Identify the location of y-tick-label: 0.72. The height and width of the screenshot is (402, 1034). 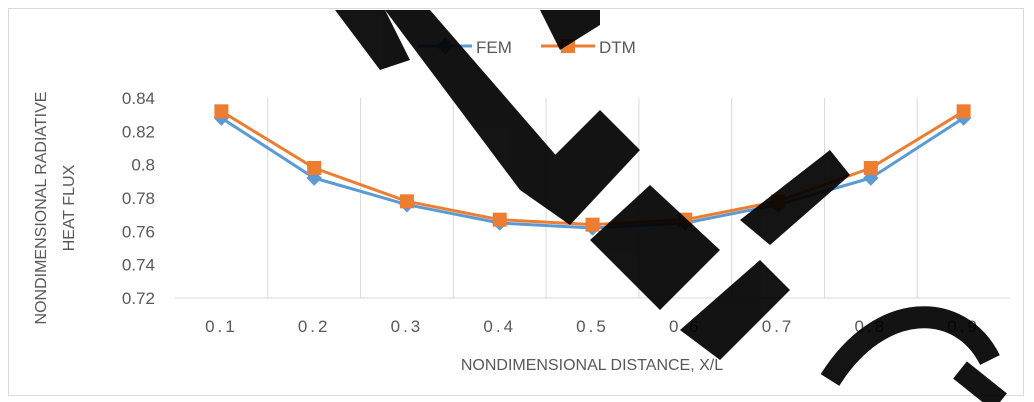
(138, 298).